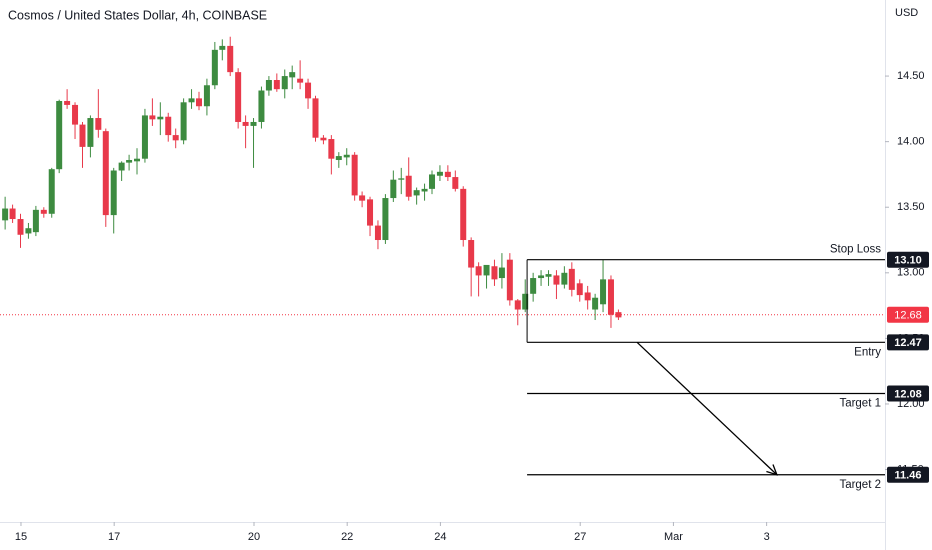 The height and width of the screenshot is (550, 932). Describe the element at coordinates (860, 485) in the screenshot. I see `level-name: Target 2` at that location.